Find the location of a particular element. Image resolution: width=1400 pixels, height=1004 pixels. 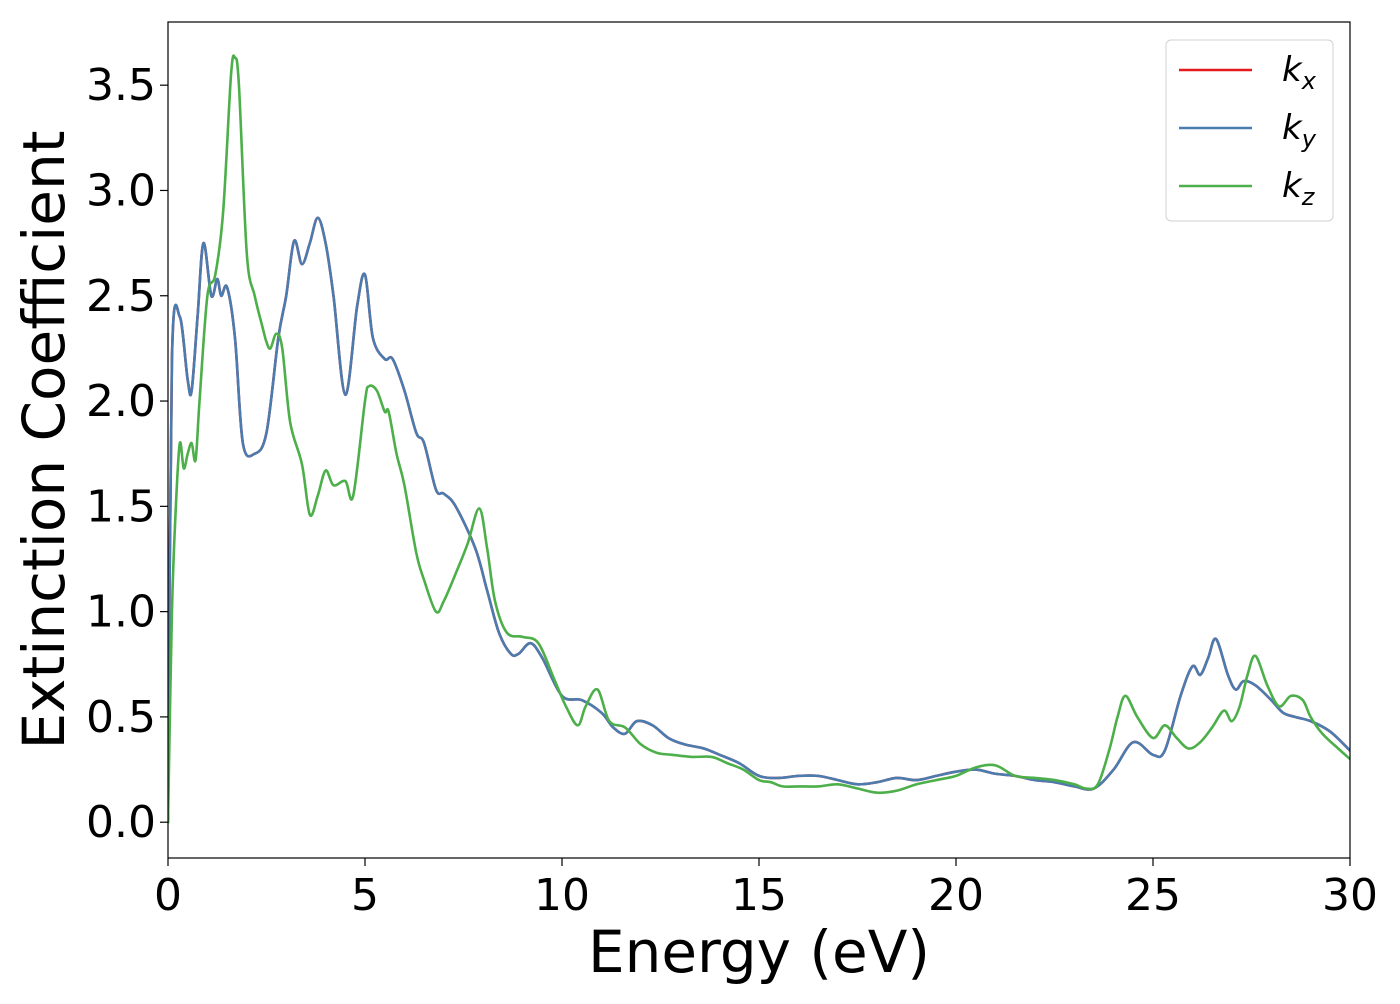

y-axis: 0.0 0.5 1.0 1.5 2.0 2.5 3.0 3.5 is located at coordinates (127, 454).